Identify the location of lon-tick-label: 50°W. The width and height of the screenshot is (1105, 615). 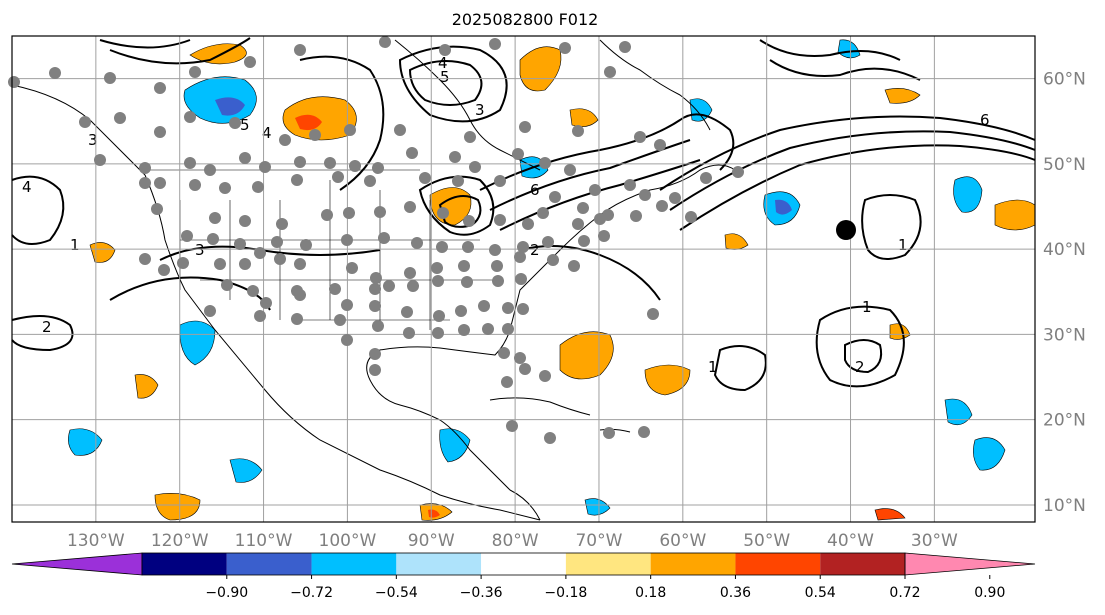
(766, 541).